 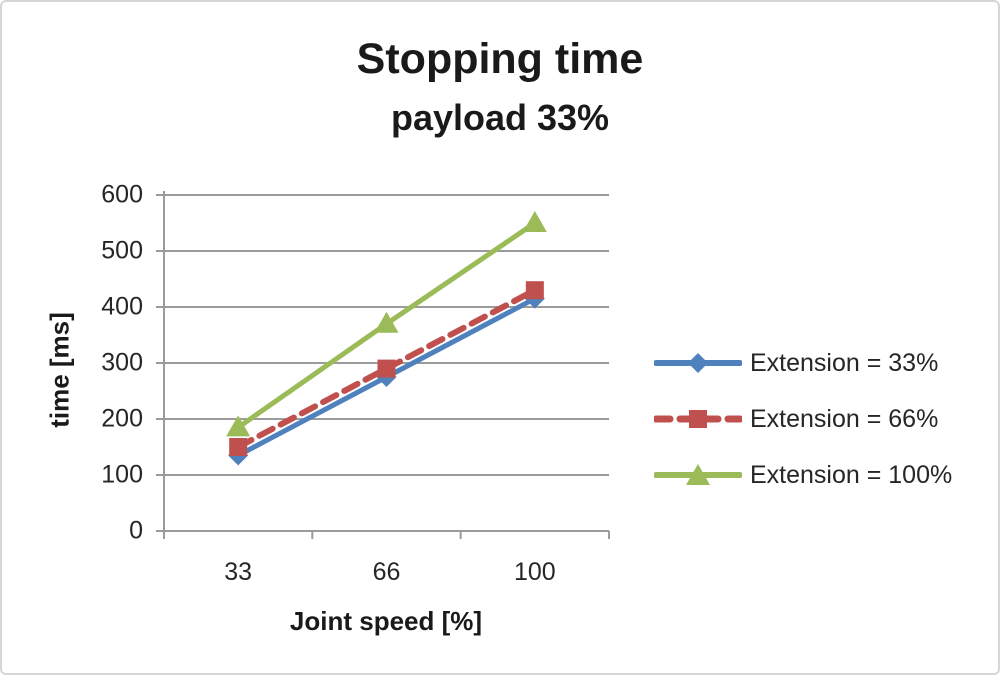 What do you see at coordinates (851, 474) in the screenshot?
I see `legend-label-extension-100: Extension = 100%` at bounding box center [851, 474].